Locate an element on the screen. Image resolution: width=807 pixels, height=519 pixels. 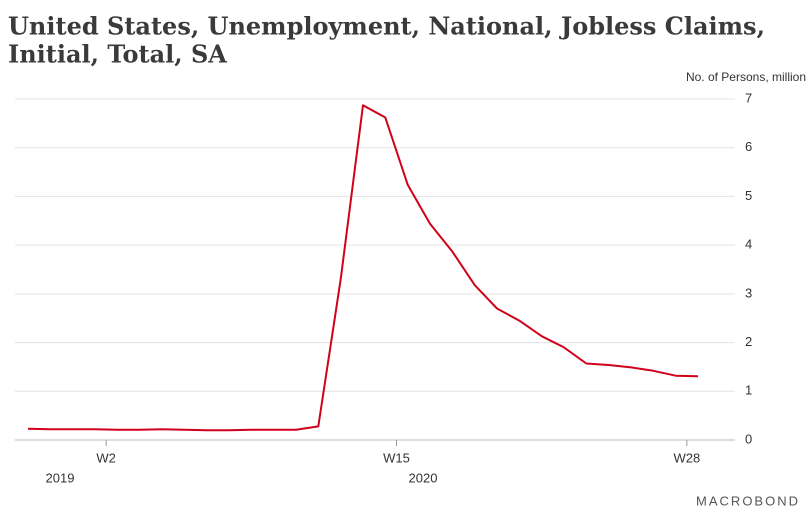
year-label: 2019 is located at coordinates (60, 477).